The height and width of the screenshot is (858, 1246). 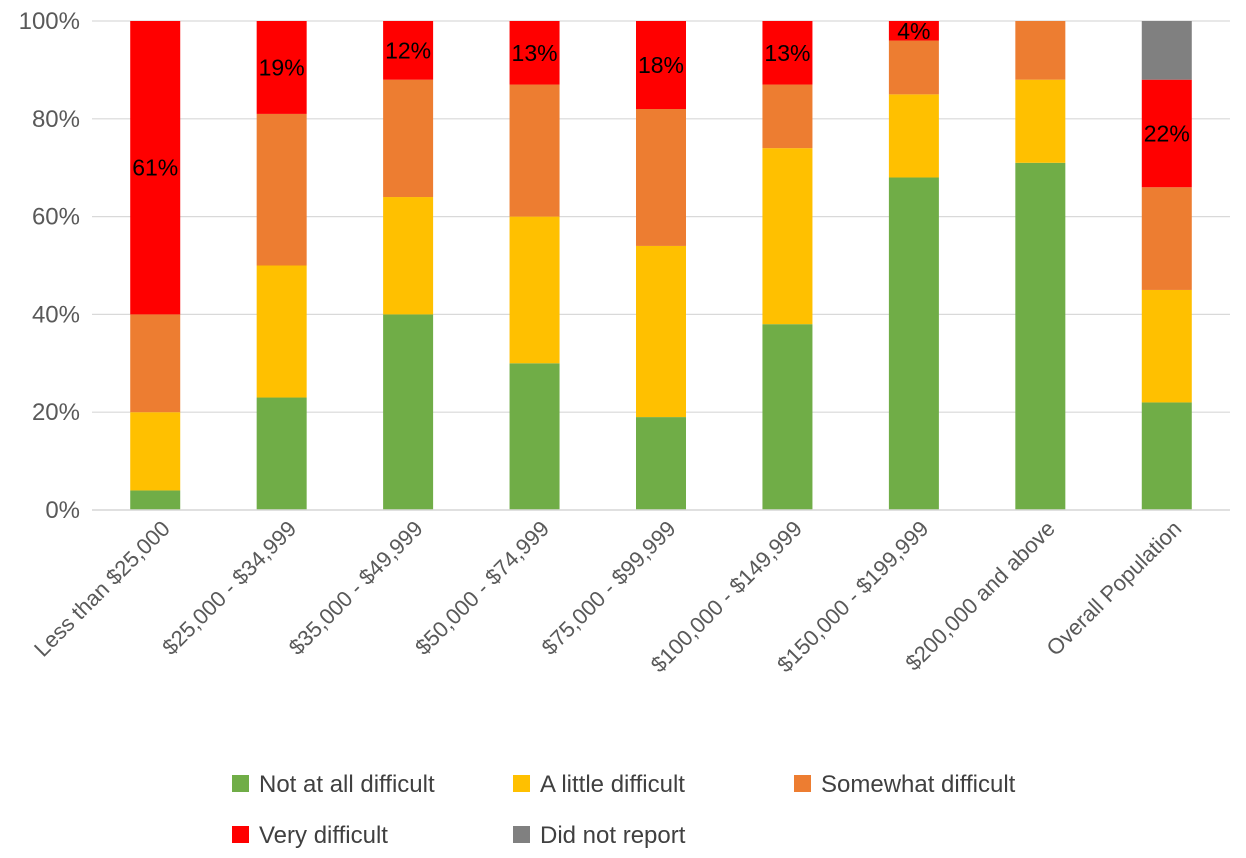 I want to click on data-label: 18%, so click(x=661, y=65).